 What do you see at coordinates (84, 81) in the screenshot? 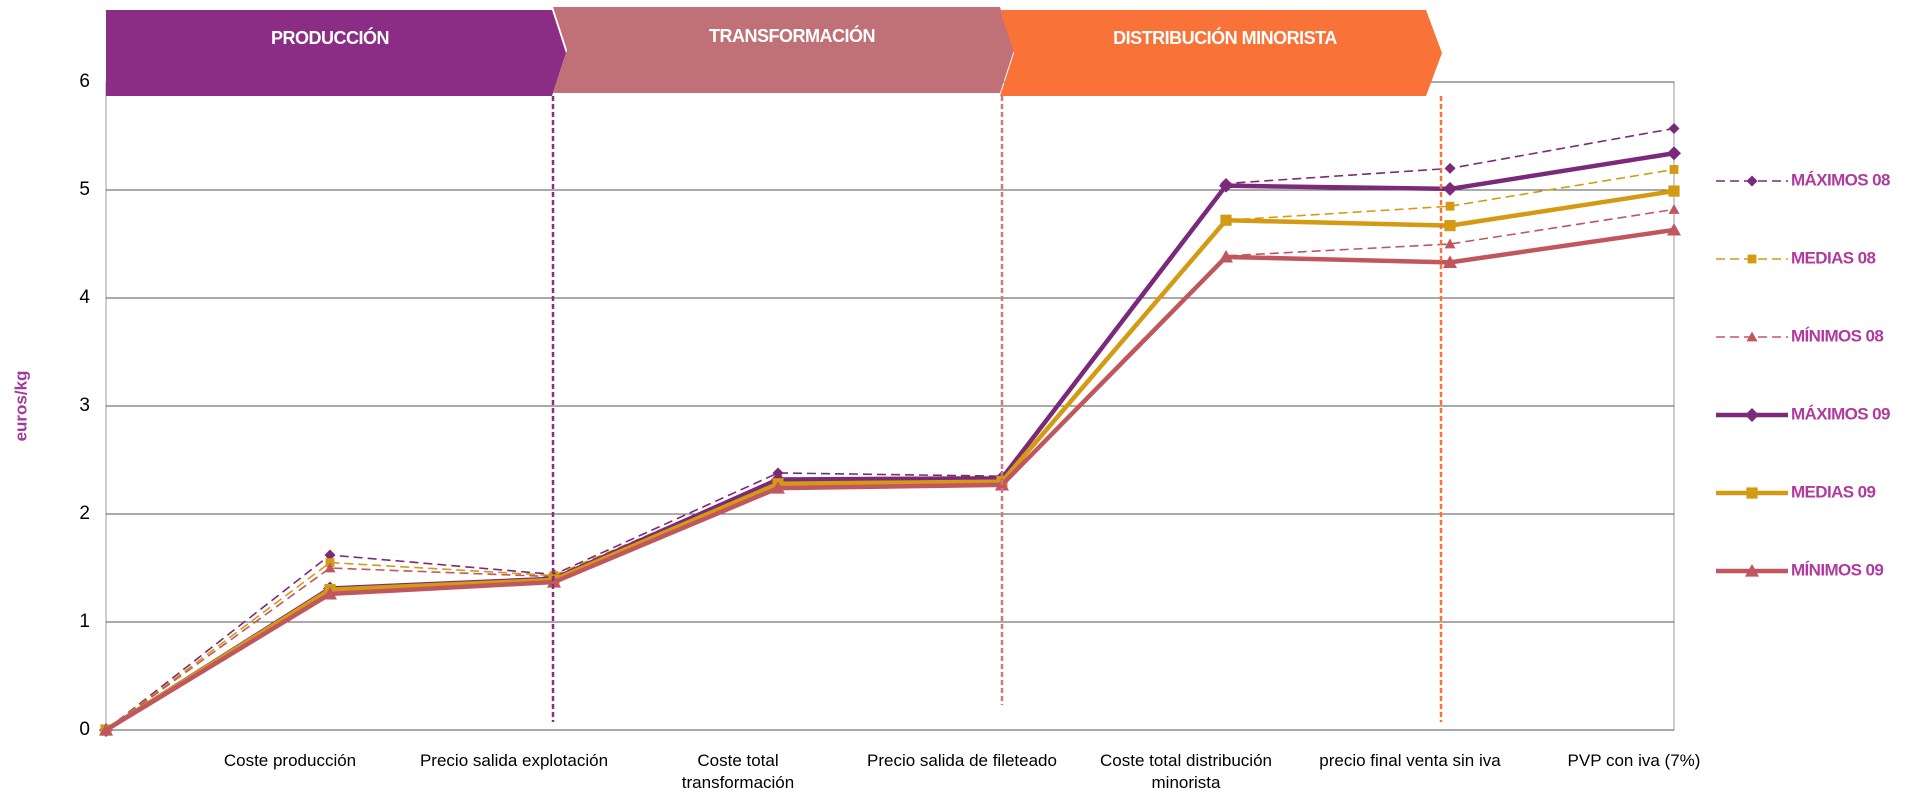
I see `y-tick-label: 6` at bounding box center [84, 81].